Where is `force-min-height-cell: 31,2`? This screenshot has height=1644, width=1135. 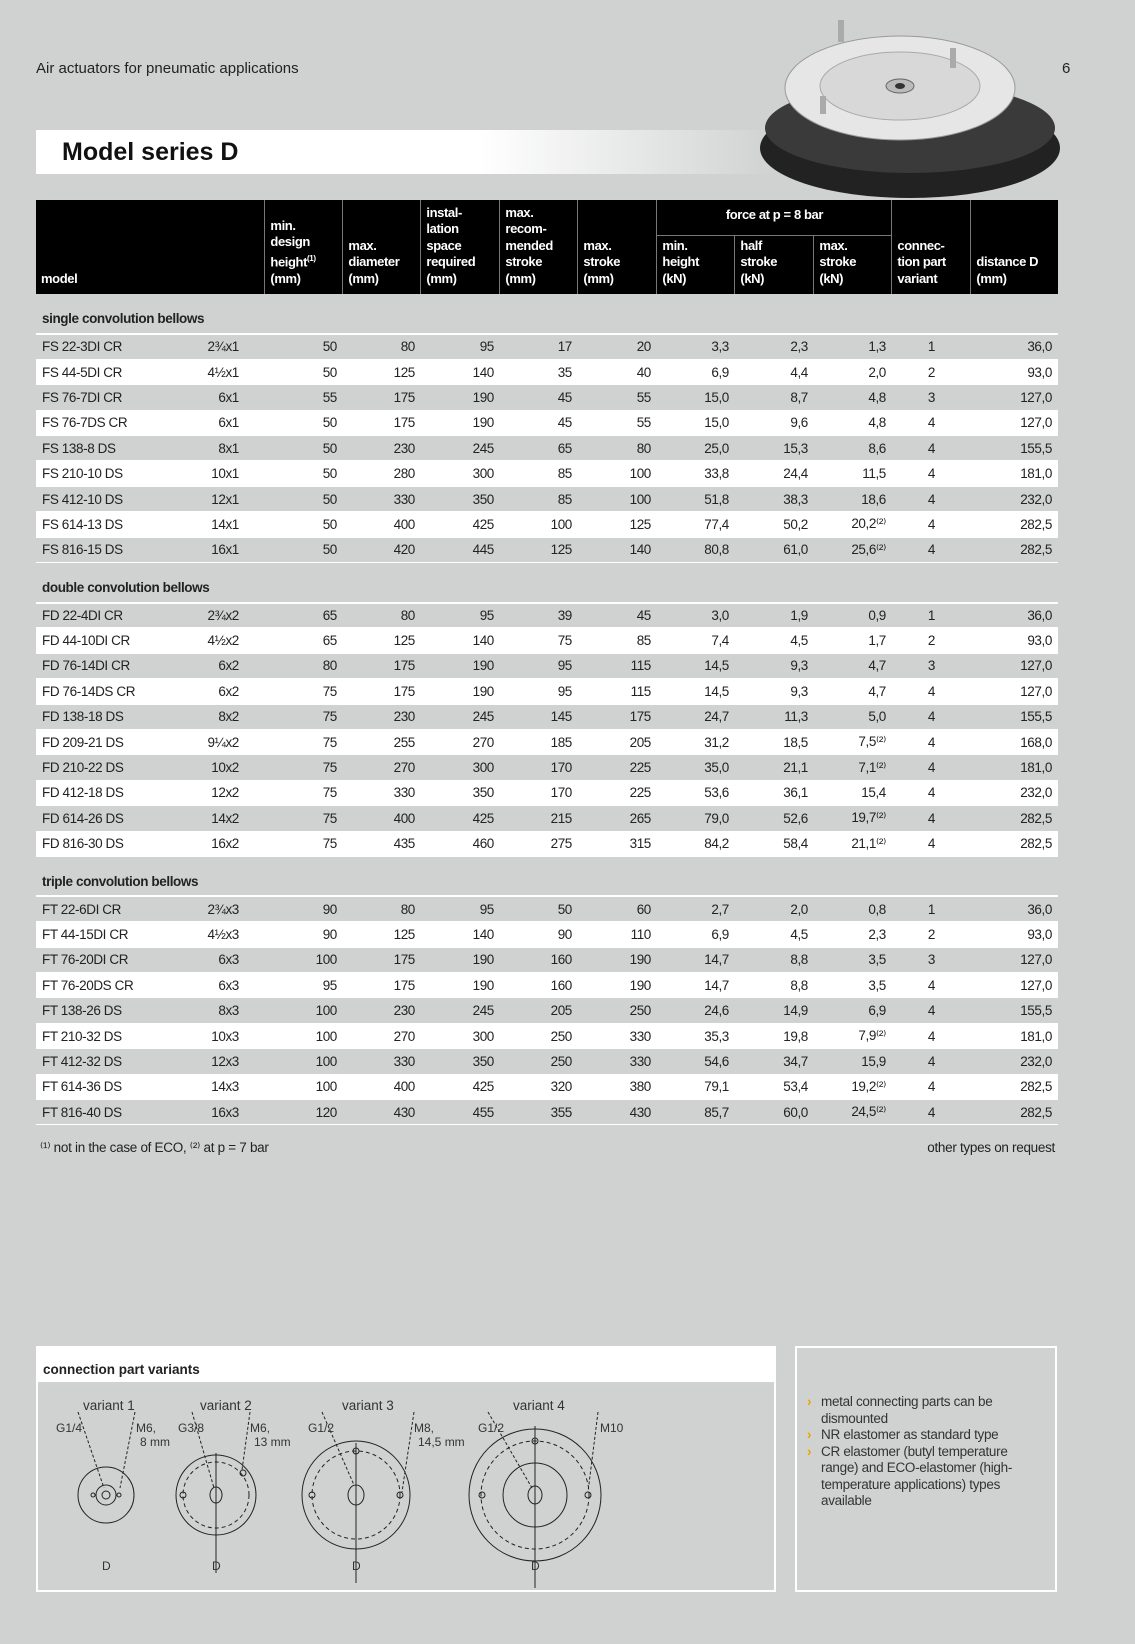 force-min-height-cell: 31,2 is located at coordinates (695, 742).